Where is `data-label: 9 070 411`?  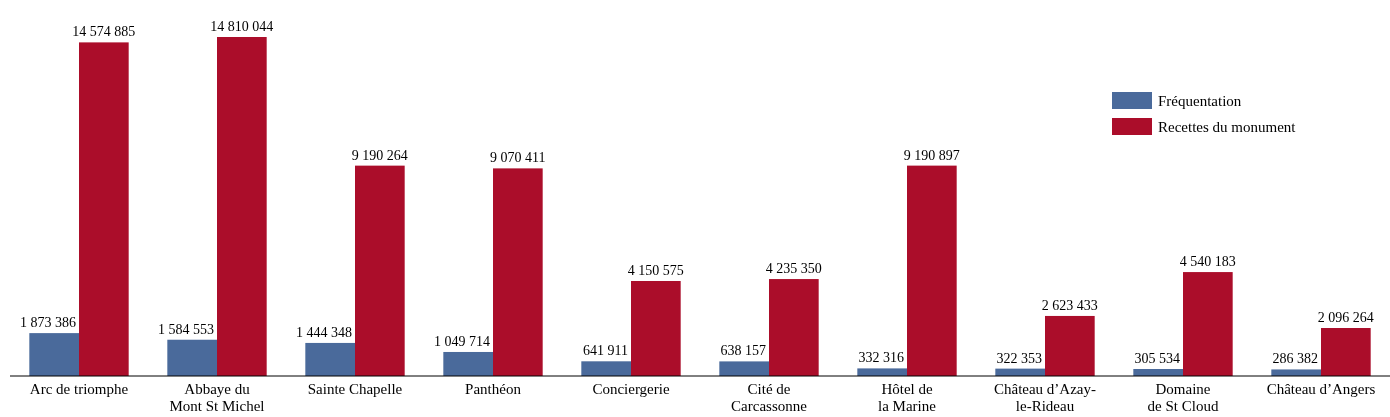 data-label: 9 070 411 is located at coordinates (518, 158).